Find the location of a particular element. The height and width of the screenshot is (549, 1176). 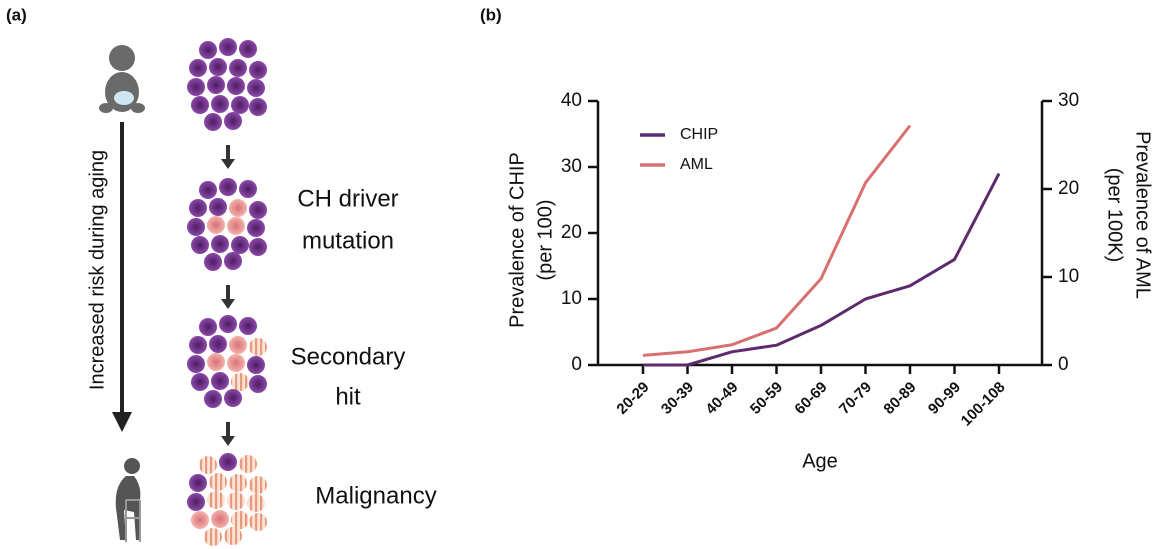

stage-label: CH driver is located at coordinates (347, 198).